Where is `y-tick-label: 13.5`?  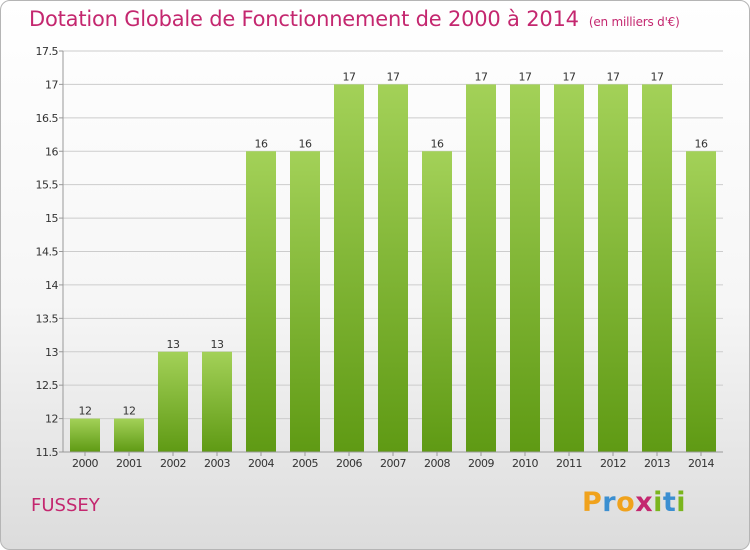
y-tick-label: 13.5 is located at coordinates (47, 318).